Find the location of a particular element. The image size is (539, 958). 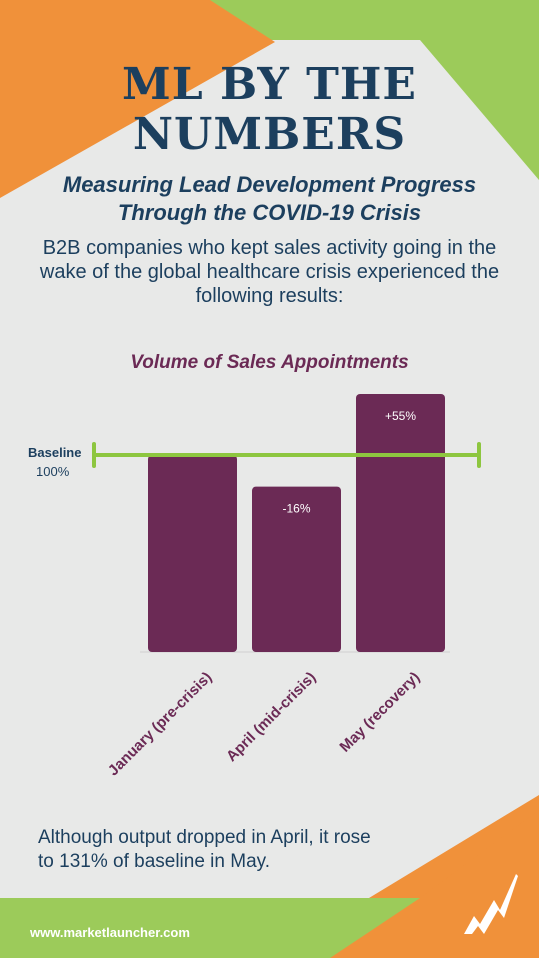

chart-title: Volume of Sales Appointments is located at coordinates (269, 362).